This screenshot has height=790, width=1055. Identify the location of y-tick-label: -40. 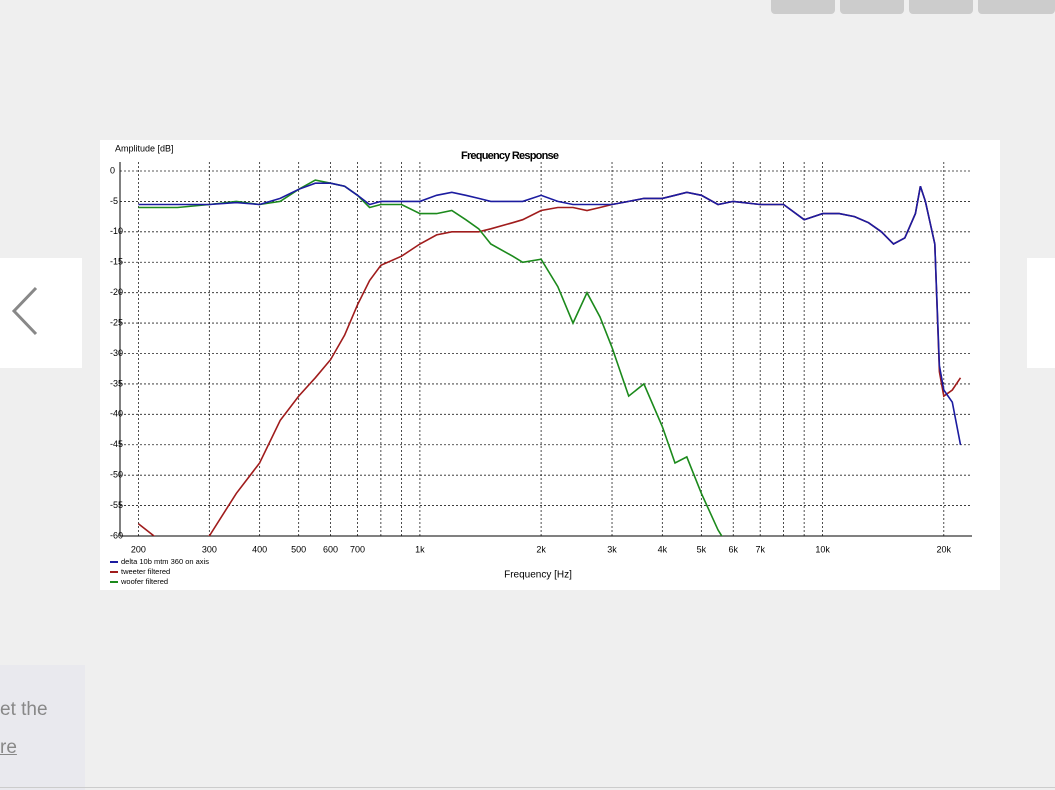
(116, 414).